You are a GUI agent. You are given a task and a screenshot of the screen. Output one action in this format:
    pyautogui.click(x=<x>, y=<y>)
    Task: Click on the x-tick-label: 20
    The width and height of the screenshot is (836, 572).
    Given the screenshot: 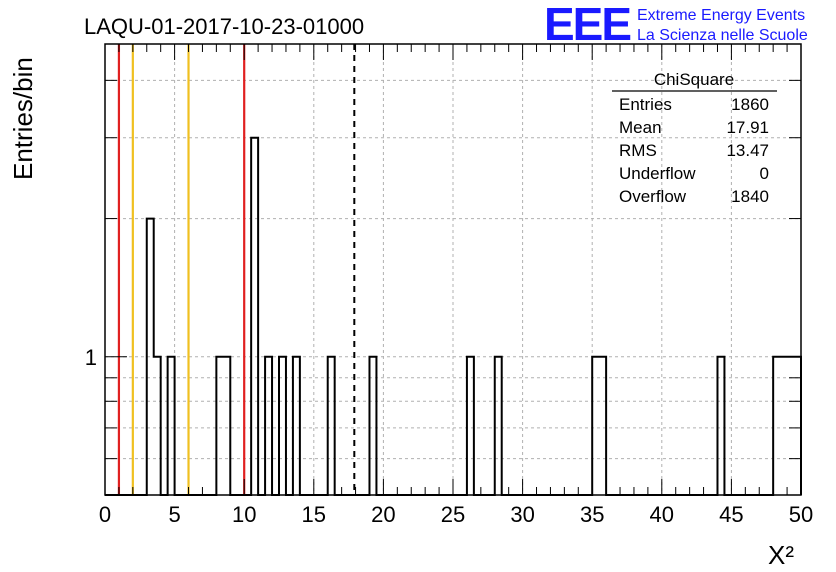 What is the action you would take?
    pyautogui.click(x=383, y=514)
    